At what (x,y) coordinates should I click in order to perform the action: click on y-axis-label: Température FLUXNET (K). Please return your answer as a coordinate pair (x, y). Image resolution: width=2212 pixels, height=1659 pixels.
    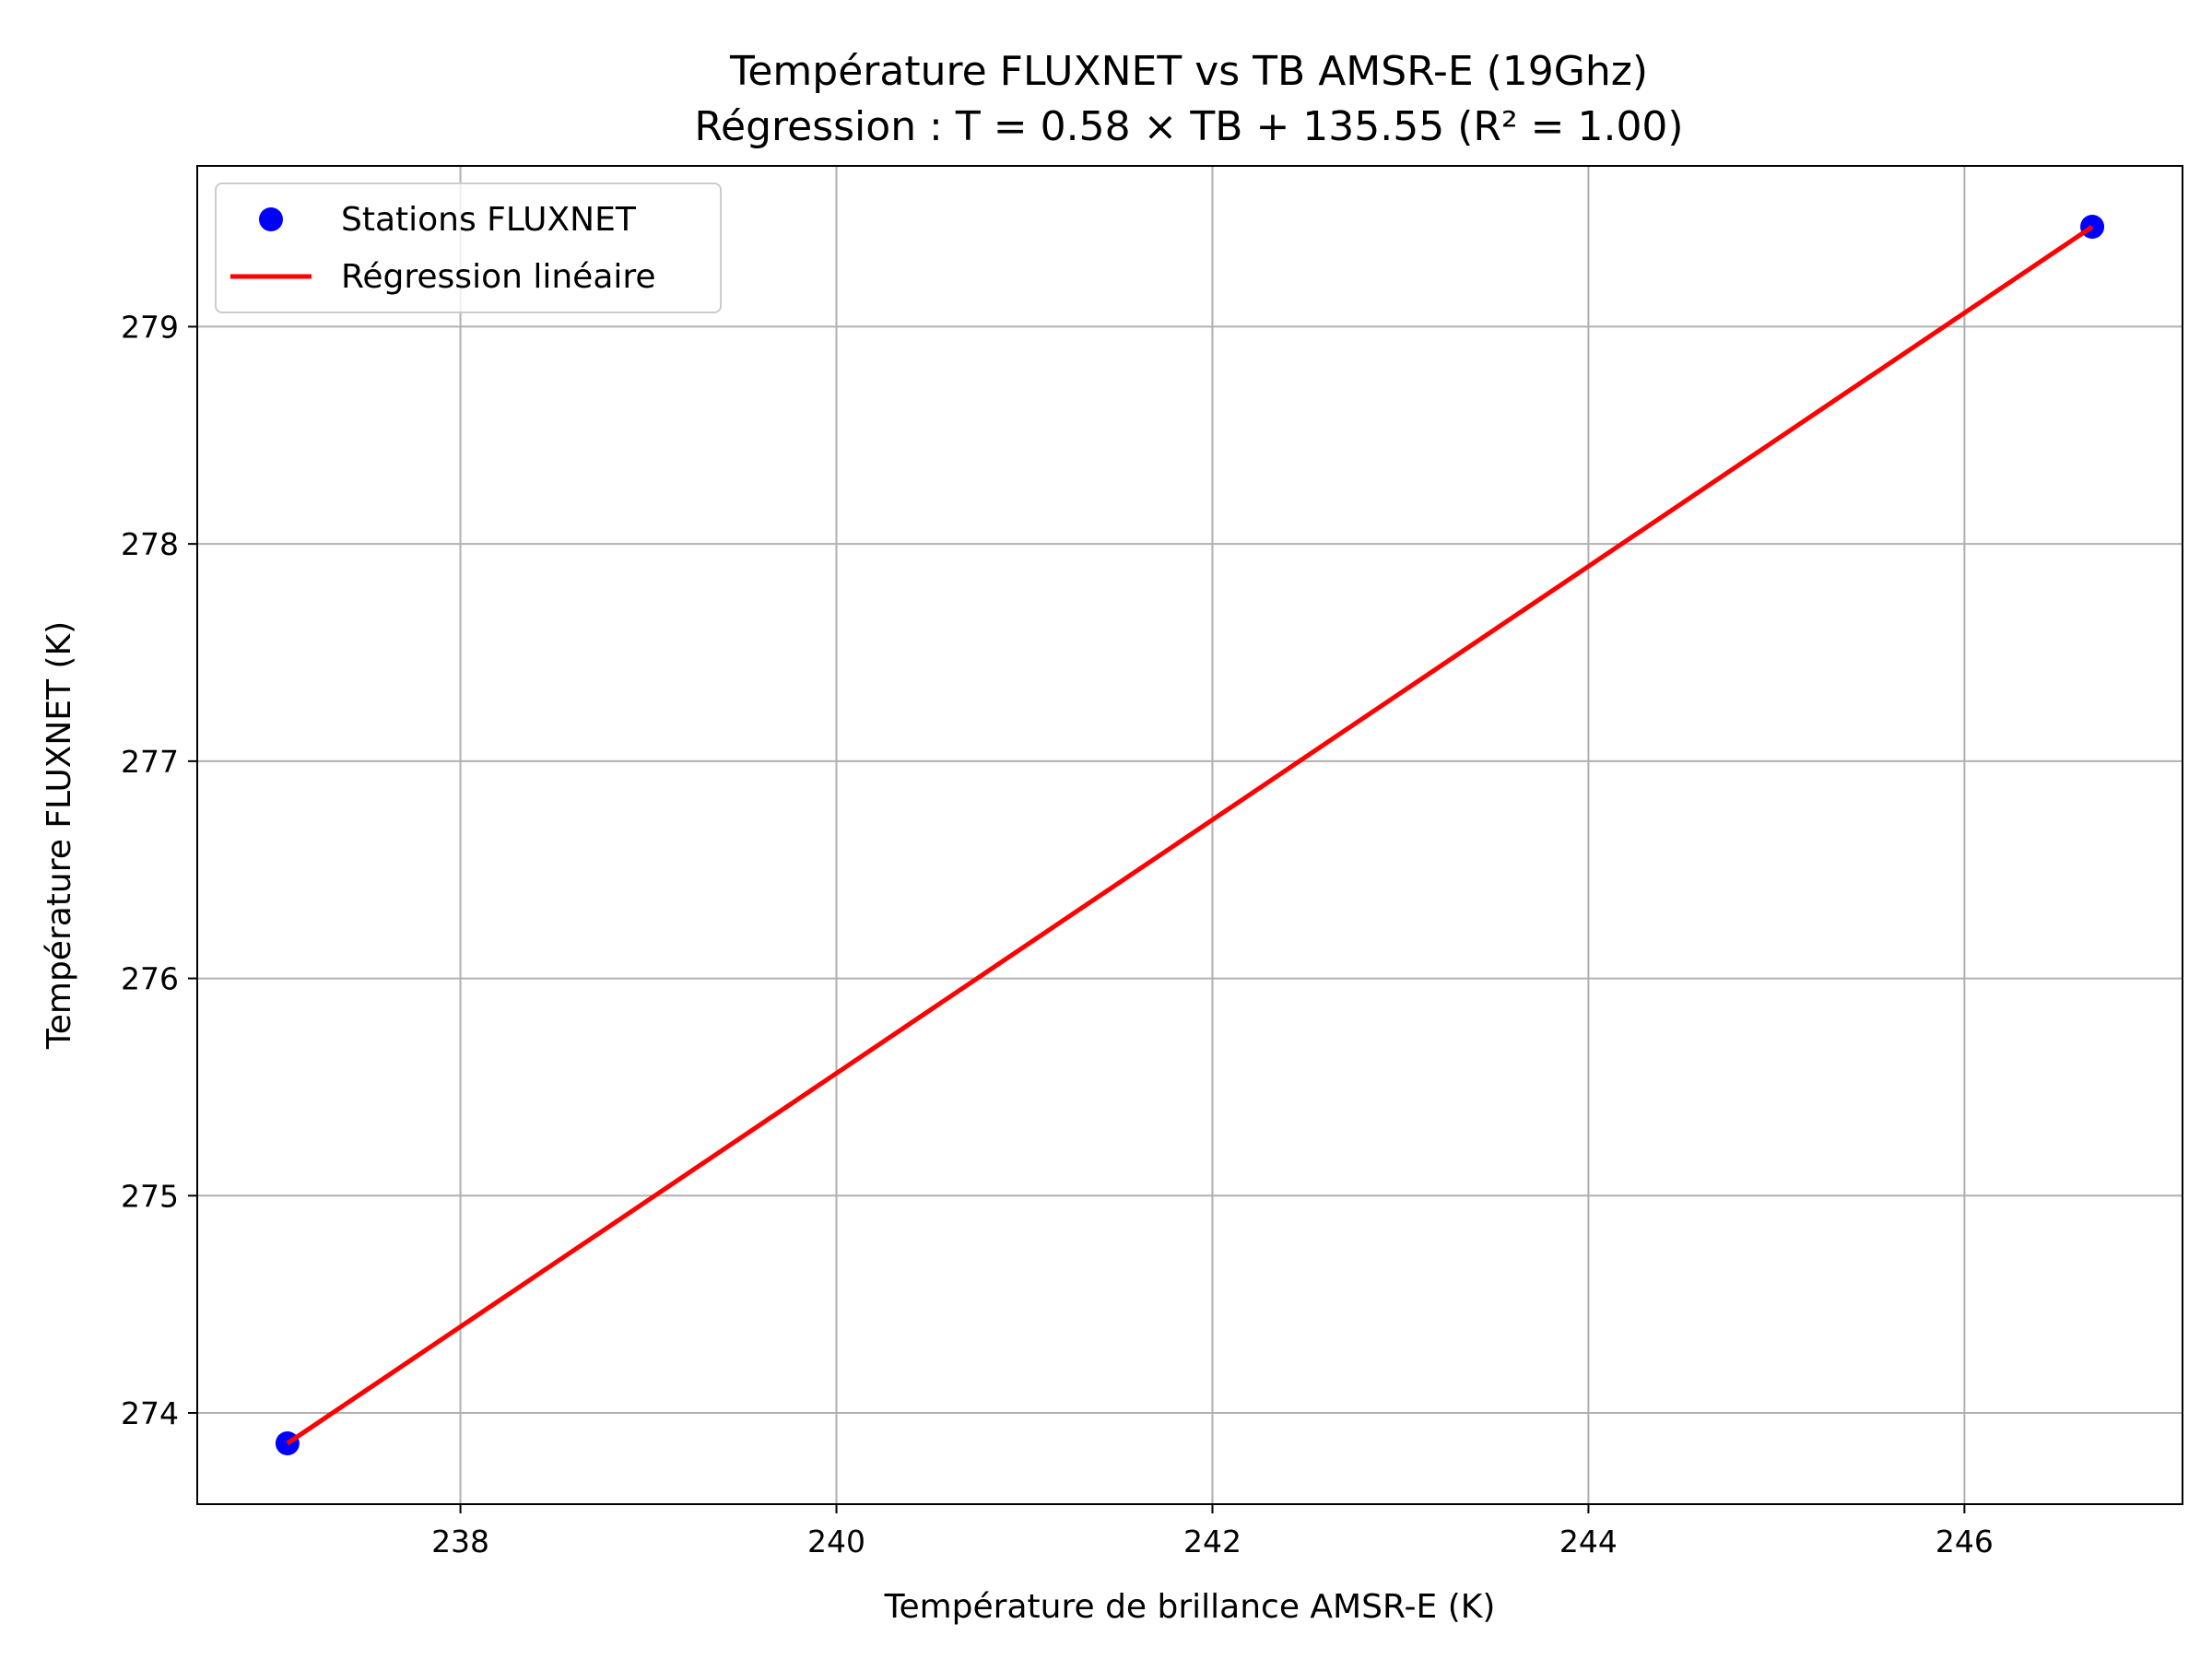
    Looking at the image, I should click on (59, 835).